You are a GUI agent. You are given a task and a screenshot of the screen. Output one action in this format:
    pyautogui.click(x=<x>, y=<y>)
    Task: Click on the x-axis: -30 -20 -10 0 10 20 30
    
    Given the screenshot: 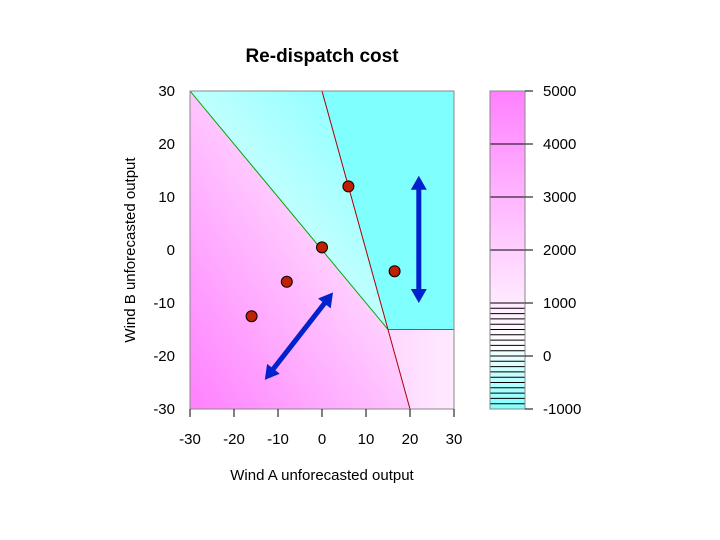 What is the action you would take?
    pyautogui.click(x=320, y=428)
    